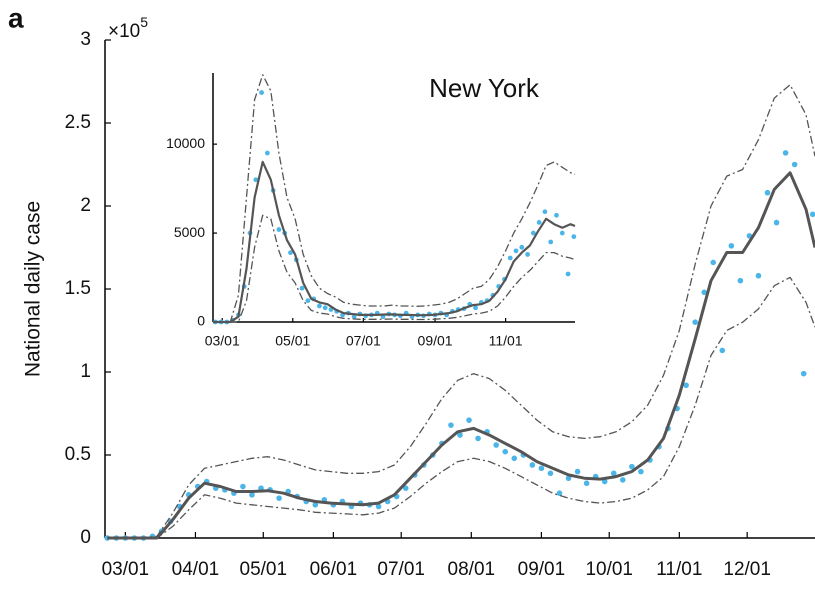 The image size is (815, 592). Describe the element at coordinates (78, 454) in the screenshot. I see `y-tick-label: 0.5` at that location.